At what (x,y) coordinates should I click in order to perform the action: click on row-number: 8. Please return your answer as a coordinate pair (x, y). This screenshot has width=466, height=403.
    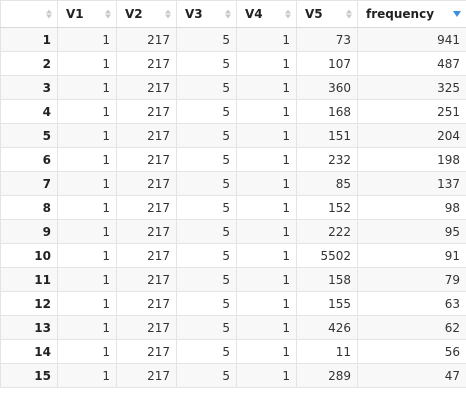
    Looking at the image, I should click on (29, 207).